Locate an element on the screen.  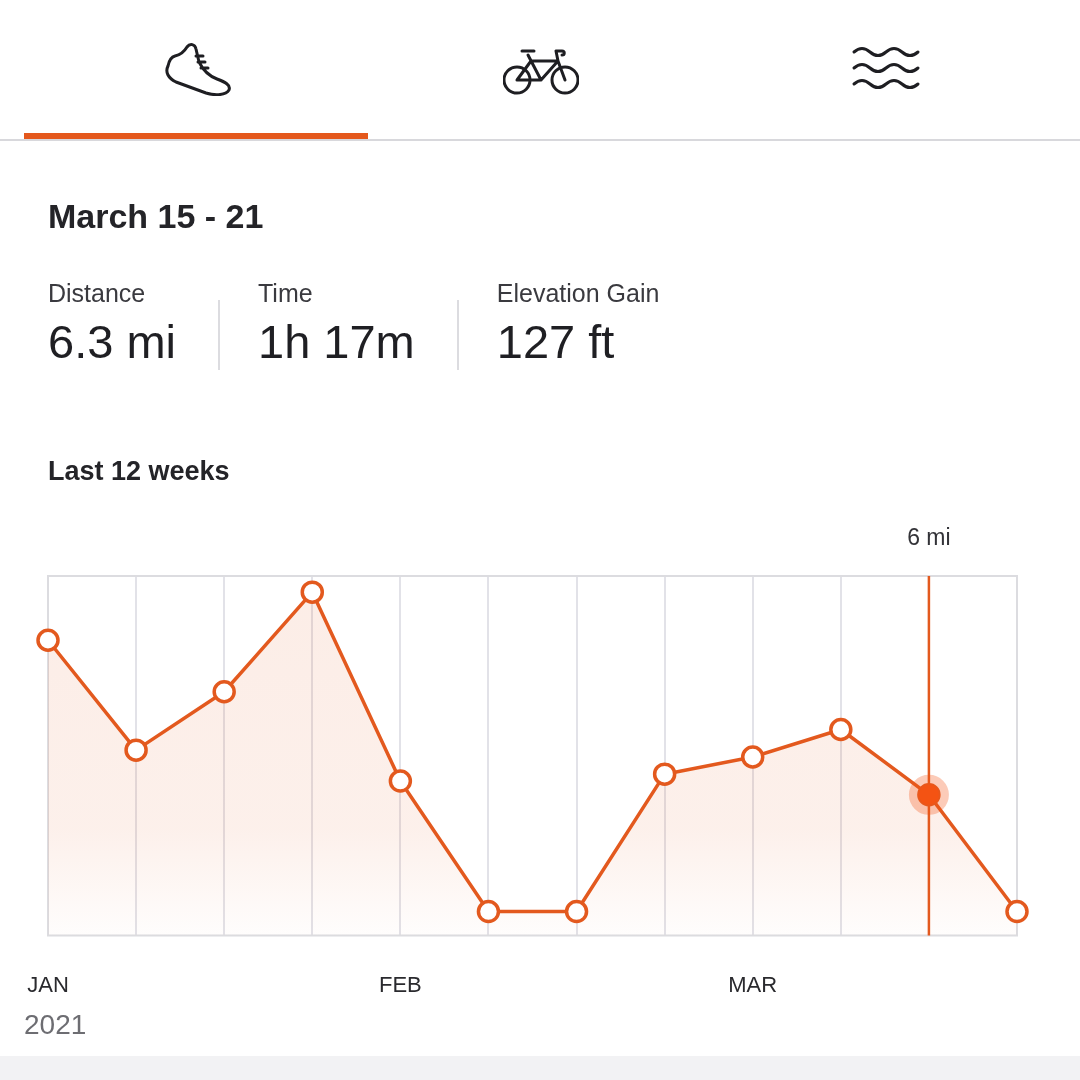
text: 127 ft is located at coordinates (556, 341).